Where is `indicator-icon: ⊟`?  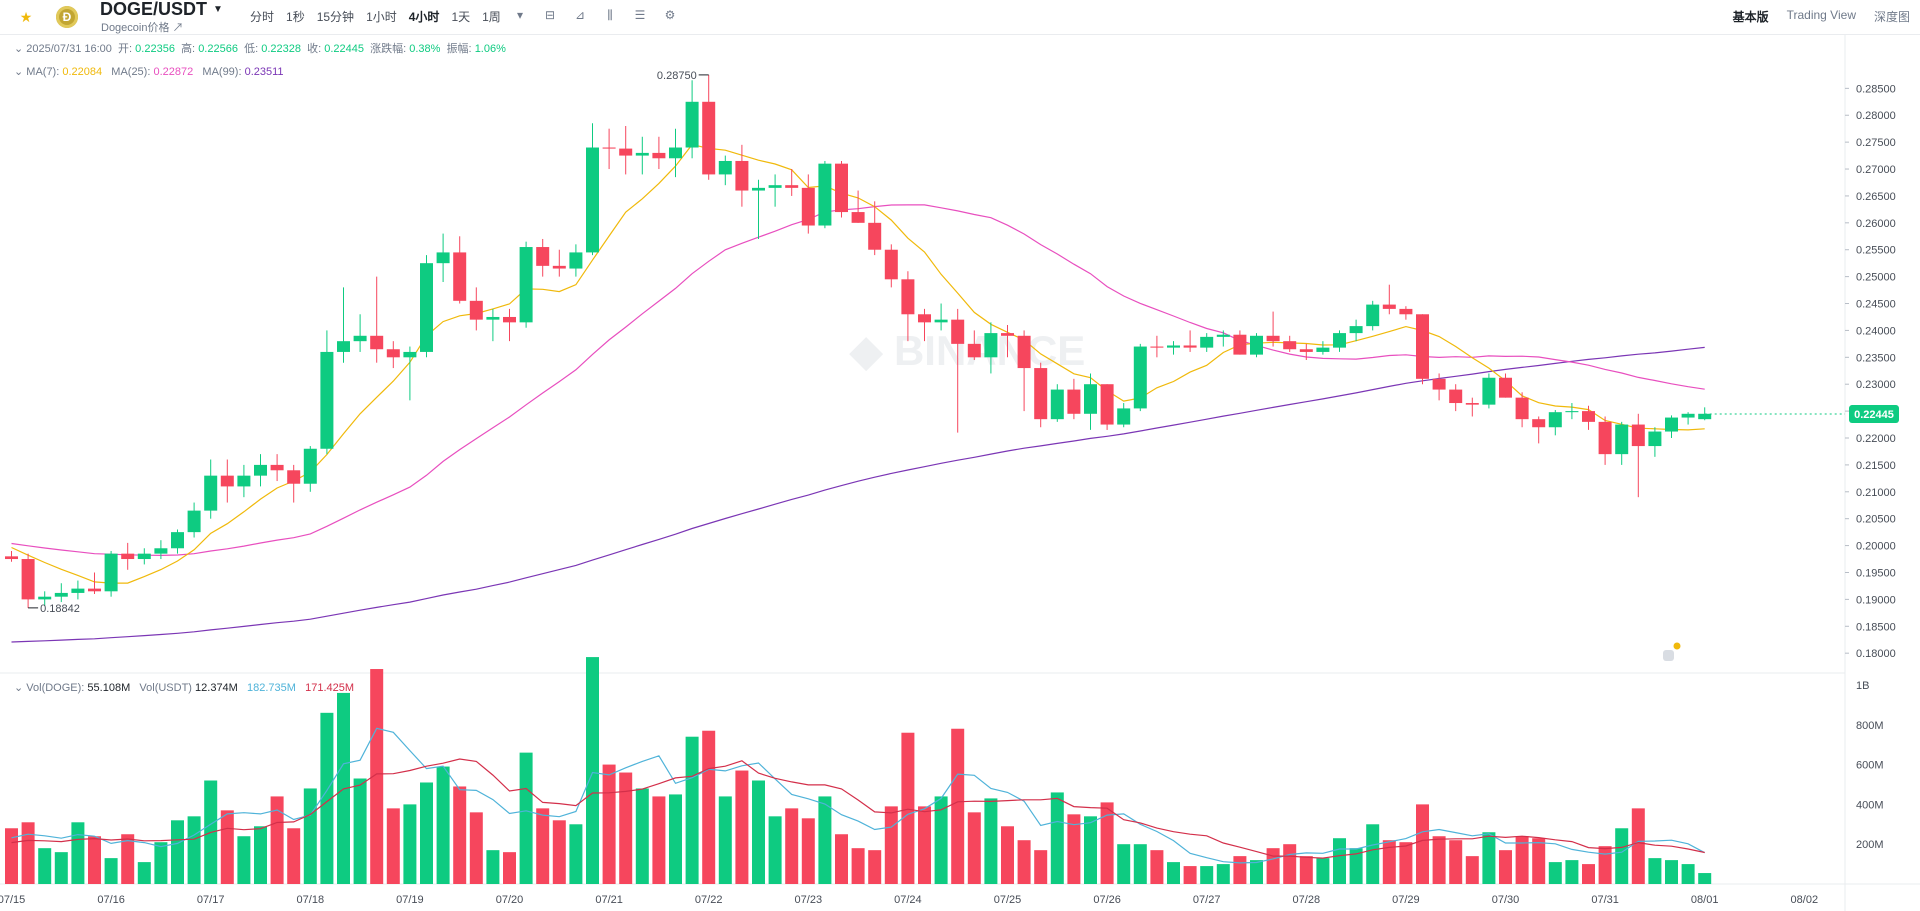 indicator-icon: ⊟ is located at coordinates (550, 15).